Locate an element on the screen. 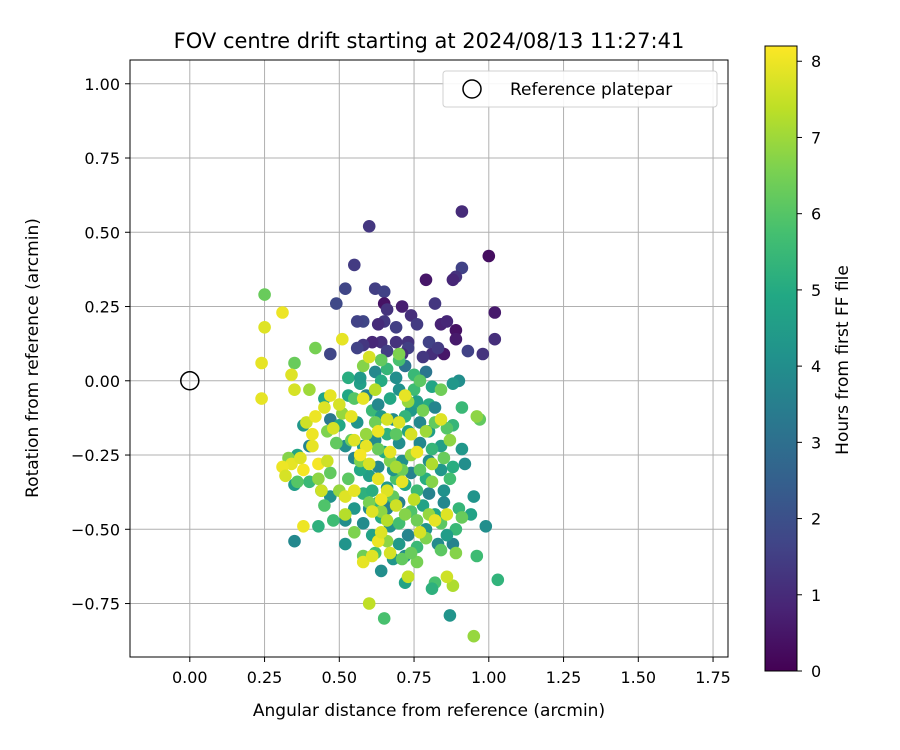 This screenshot has width=900, height=750. y-tick-label: 0.25 is located at coordinates (102, 307).